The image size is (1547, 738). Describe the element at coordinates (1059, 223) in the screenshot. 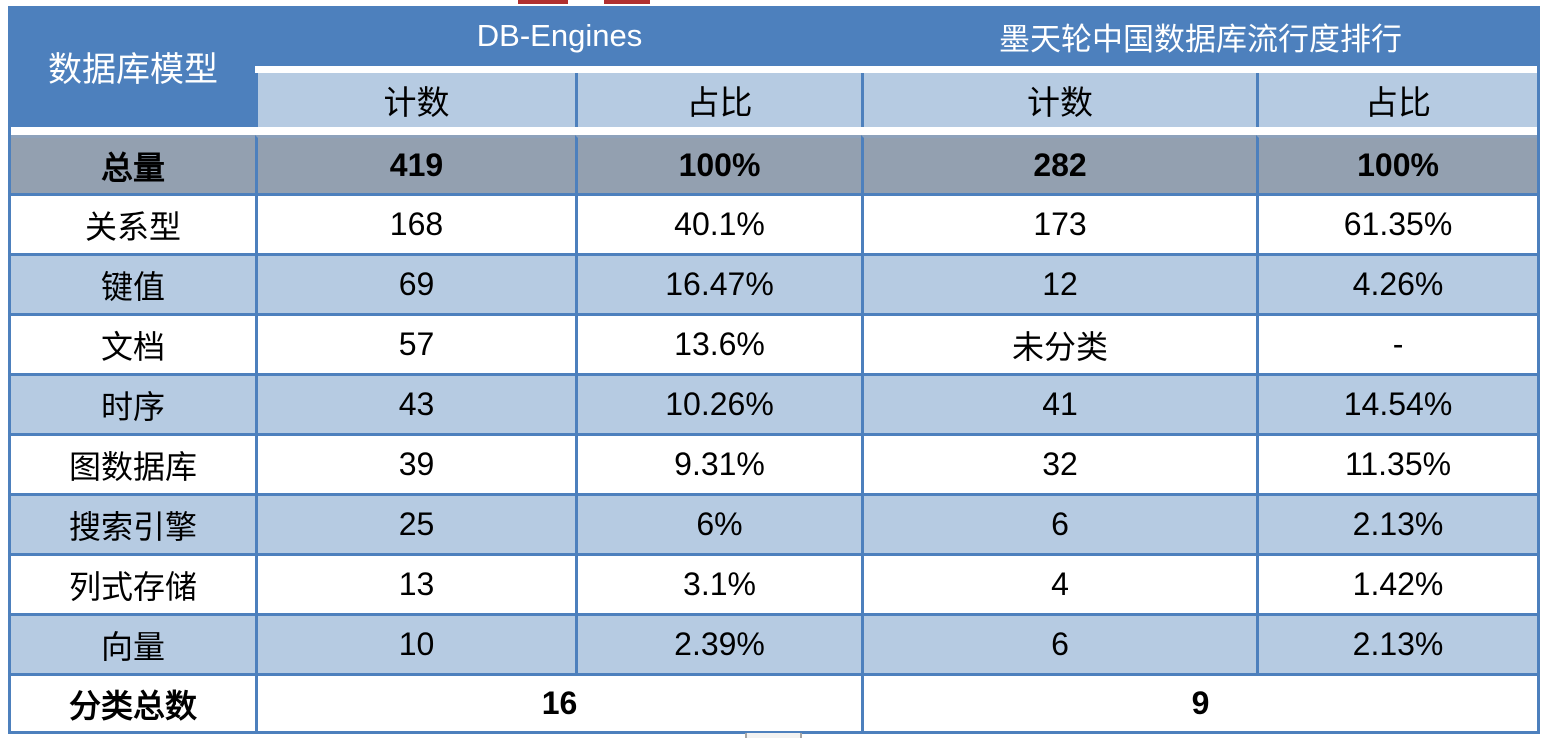

I see `modb-count-cell: 173` at that location.